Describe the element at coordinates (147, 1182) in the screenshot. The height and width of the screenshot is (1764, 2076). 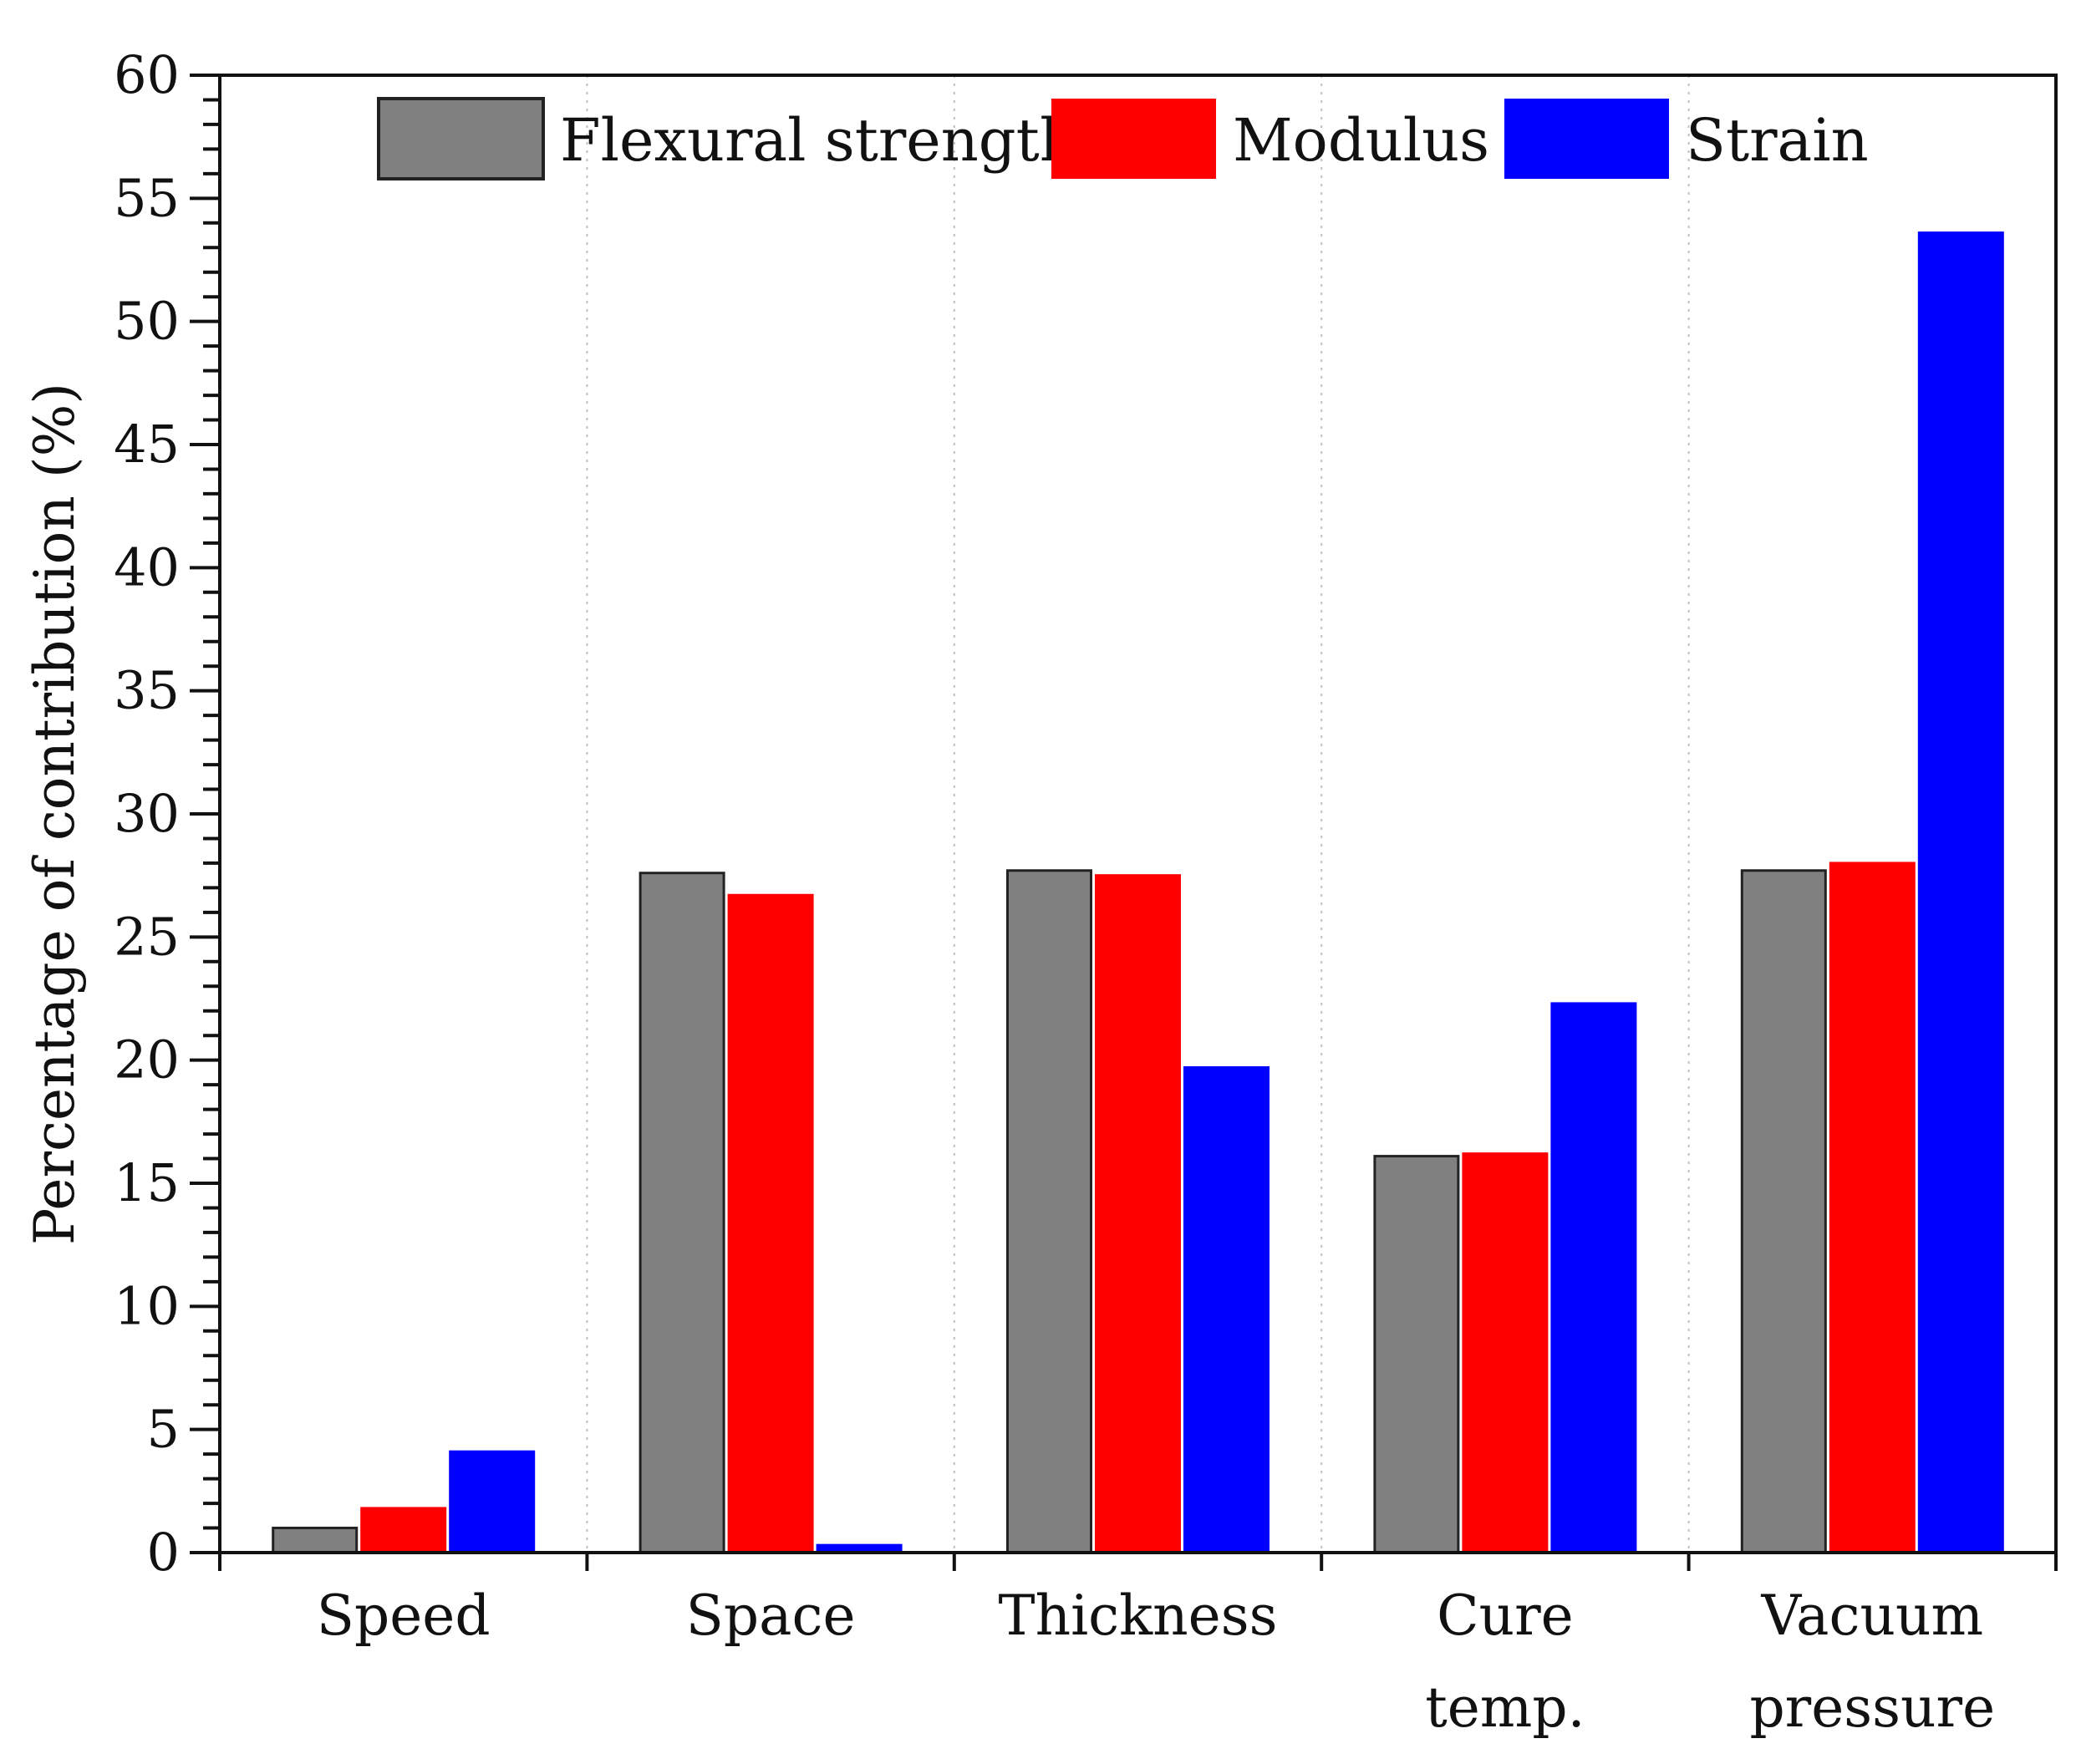
I see `y-tick-label: 15` at that location.